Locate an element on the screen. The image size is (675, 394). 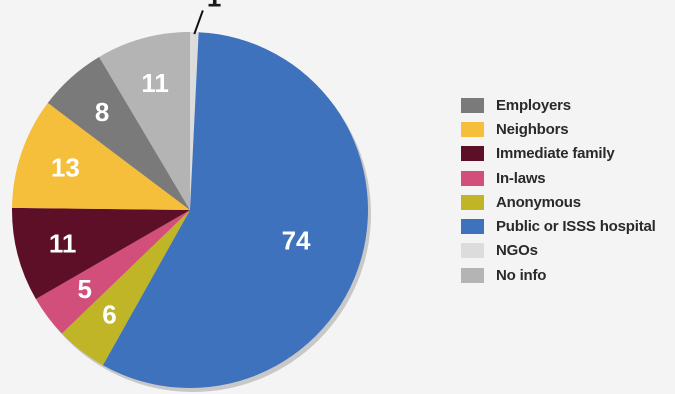
legend-label: Neighbors is located at coordinates (532, 129).